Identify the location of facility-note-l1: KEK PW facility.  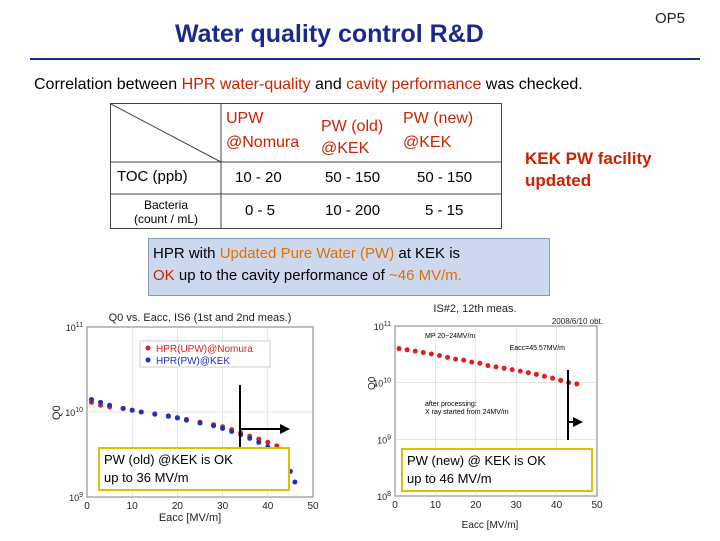
(588, 158).